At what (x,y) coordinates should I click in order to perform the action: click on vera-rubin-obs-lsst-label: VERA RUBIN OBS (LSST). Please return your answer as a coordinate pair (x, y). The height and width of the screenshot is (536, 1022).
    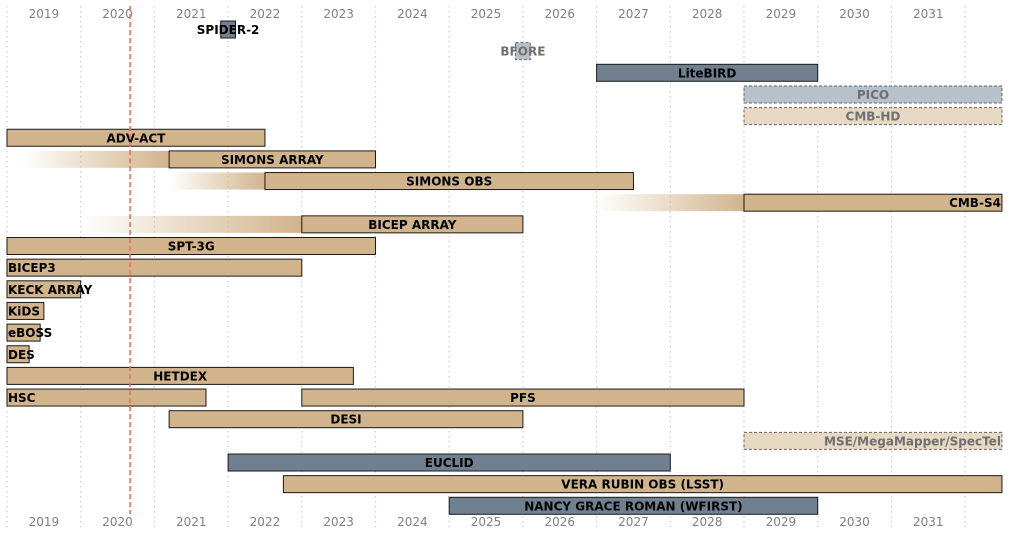
    Looking at the image, I should click on (642, 485).